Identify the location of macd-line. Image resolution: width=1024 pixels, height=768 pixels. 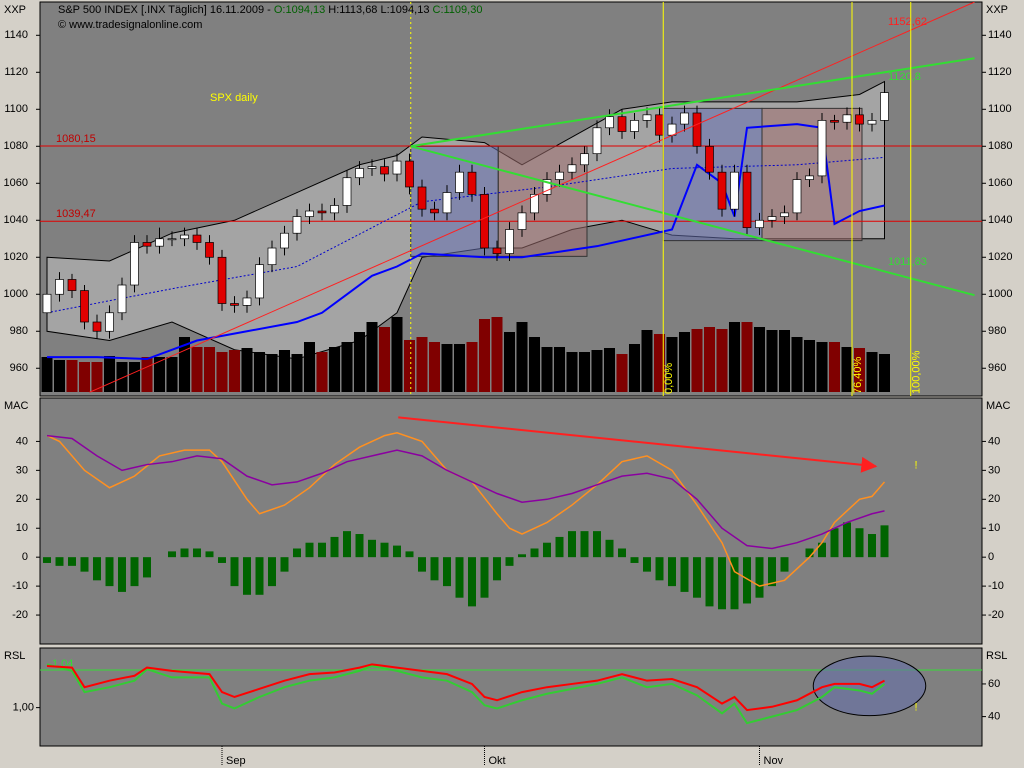
(465, 492).